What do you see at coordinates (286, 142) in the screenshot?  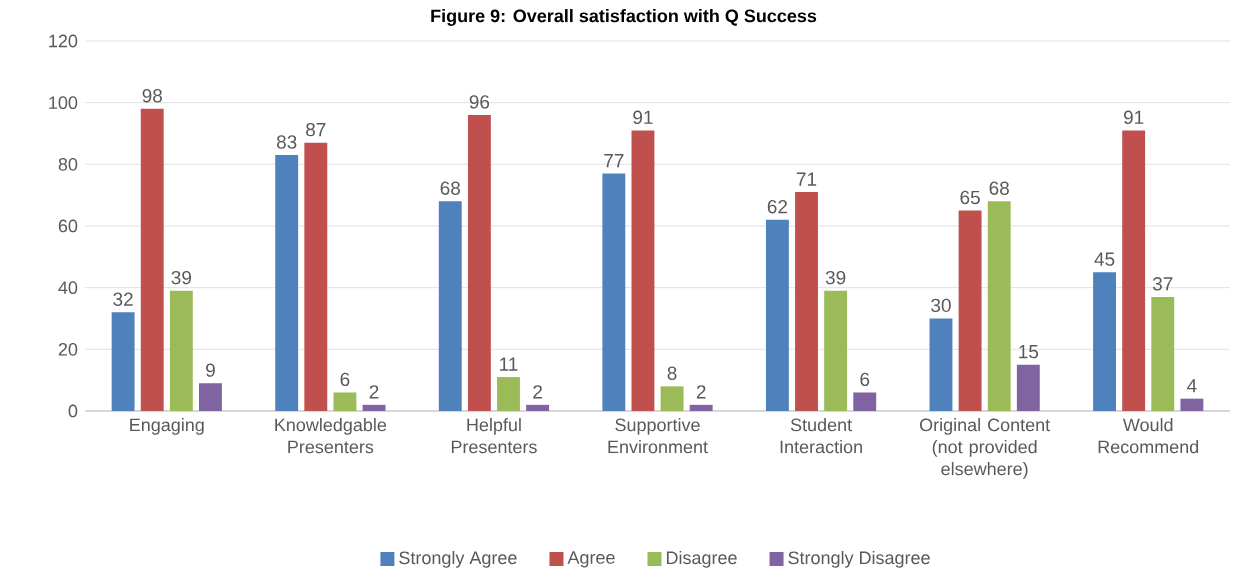 I see `data-label: 83` at bounding box center [286, 142].